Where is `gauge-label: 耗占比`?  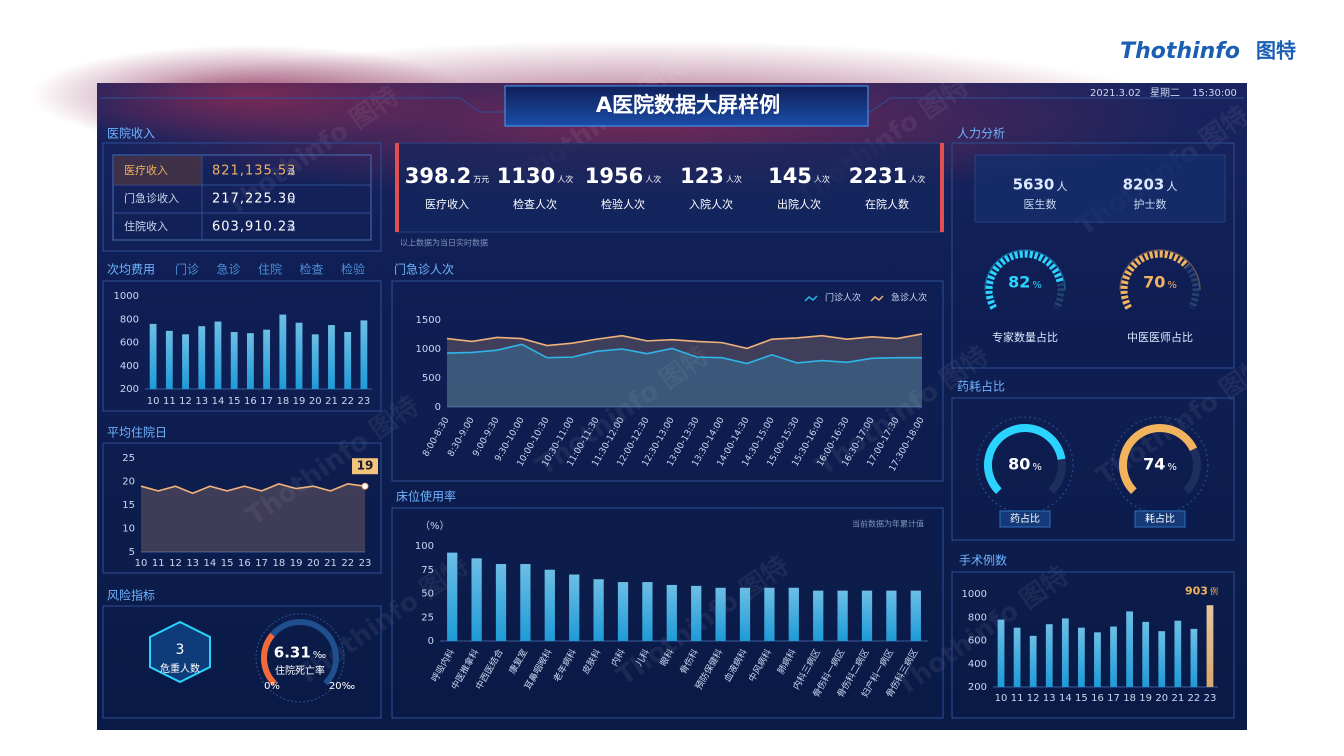
gauge-label: 耗占比 is located at coordinates (1160, 518).